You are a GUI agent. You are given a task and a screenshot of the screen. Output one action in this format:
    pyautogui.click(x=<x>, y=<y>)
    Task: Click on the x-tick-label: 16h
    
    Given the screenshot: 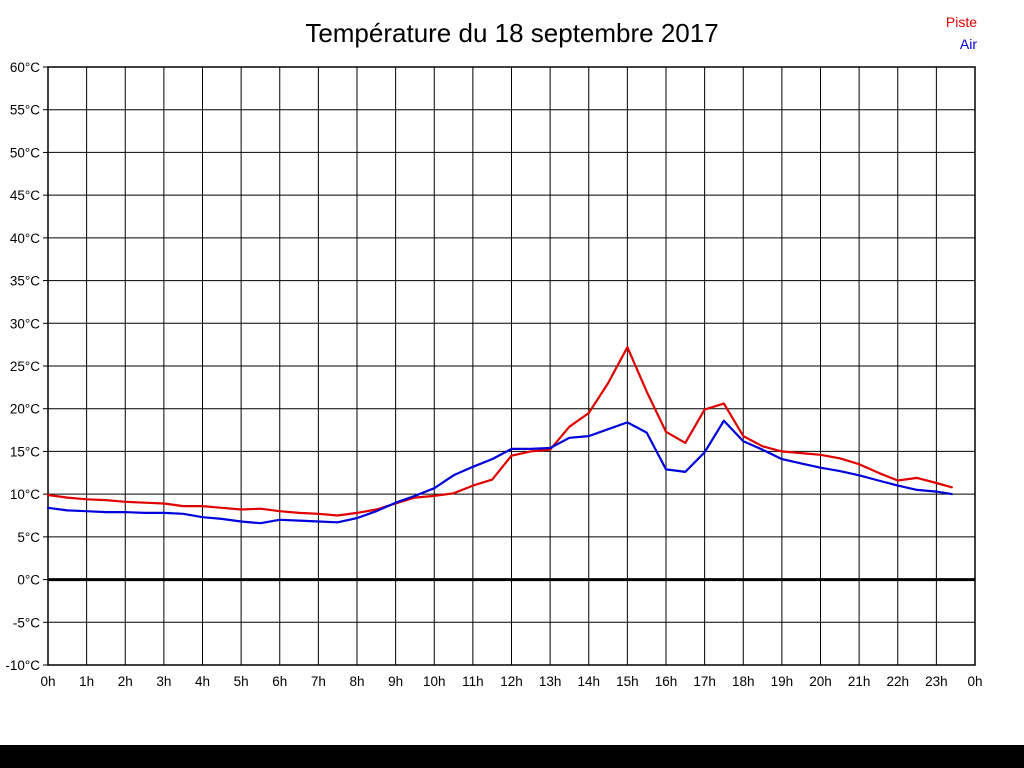 What is the action you would take?
    pyautogui.click(x=666, y=681)
    